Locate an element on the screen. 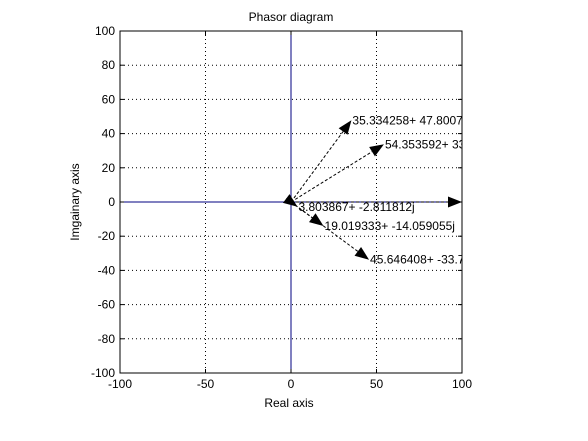 The width and height of the screenshot is (588, 441). x-tick-label: 0 is located at coordinates (291, 384).